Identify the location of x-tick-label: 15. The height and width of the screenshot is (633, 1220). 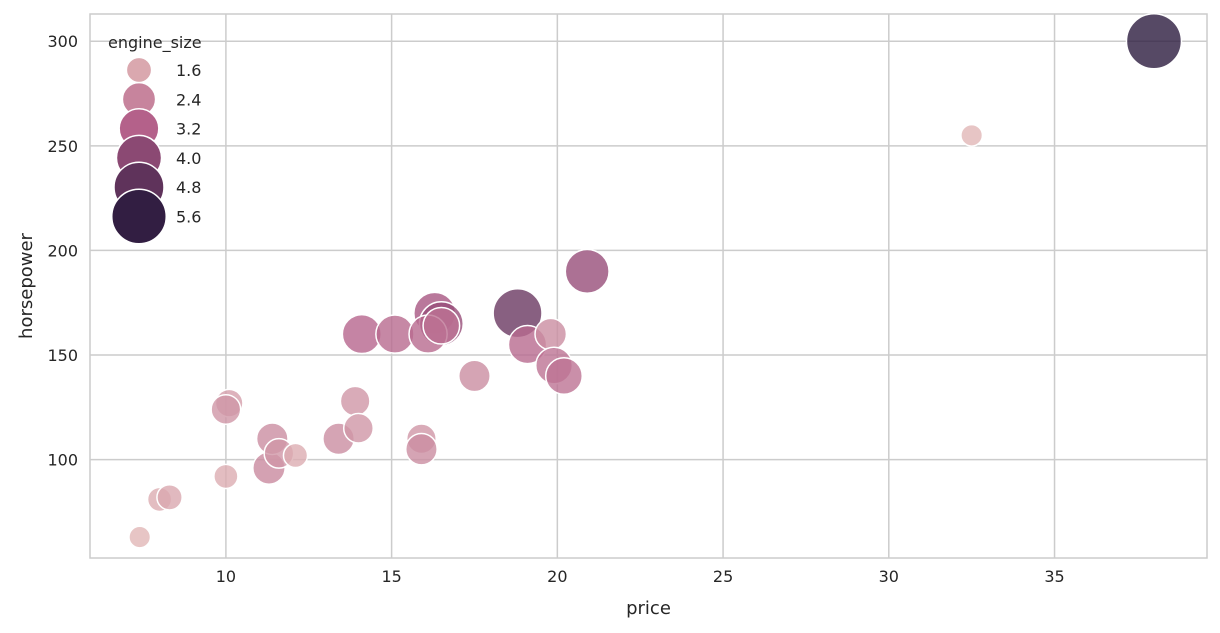
(391, 576).